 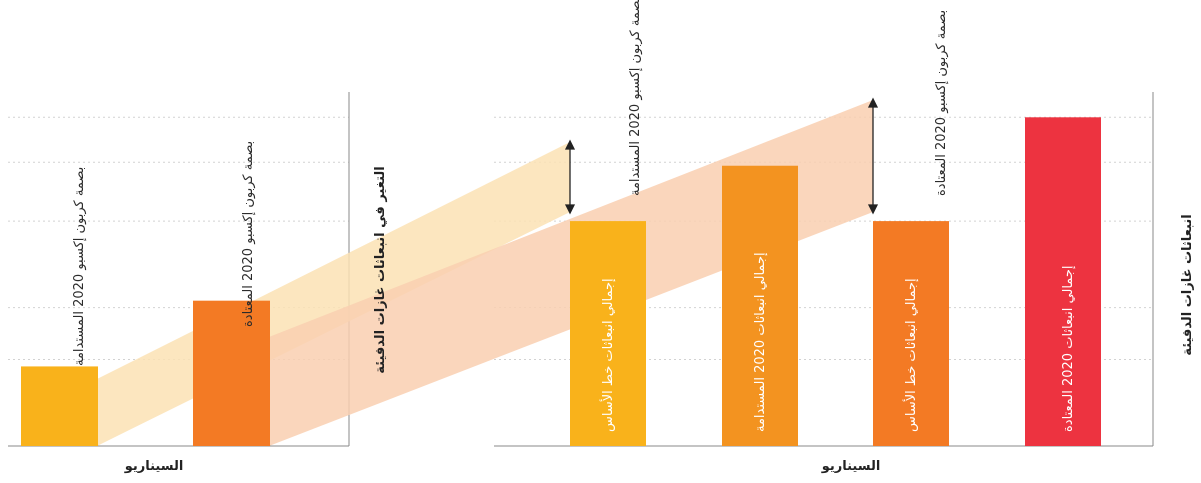 I want to click on left-category-label: بصمة كربون إكسبو 2020 المستدامة, so click(x=79, y=266).